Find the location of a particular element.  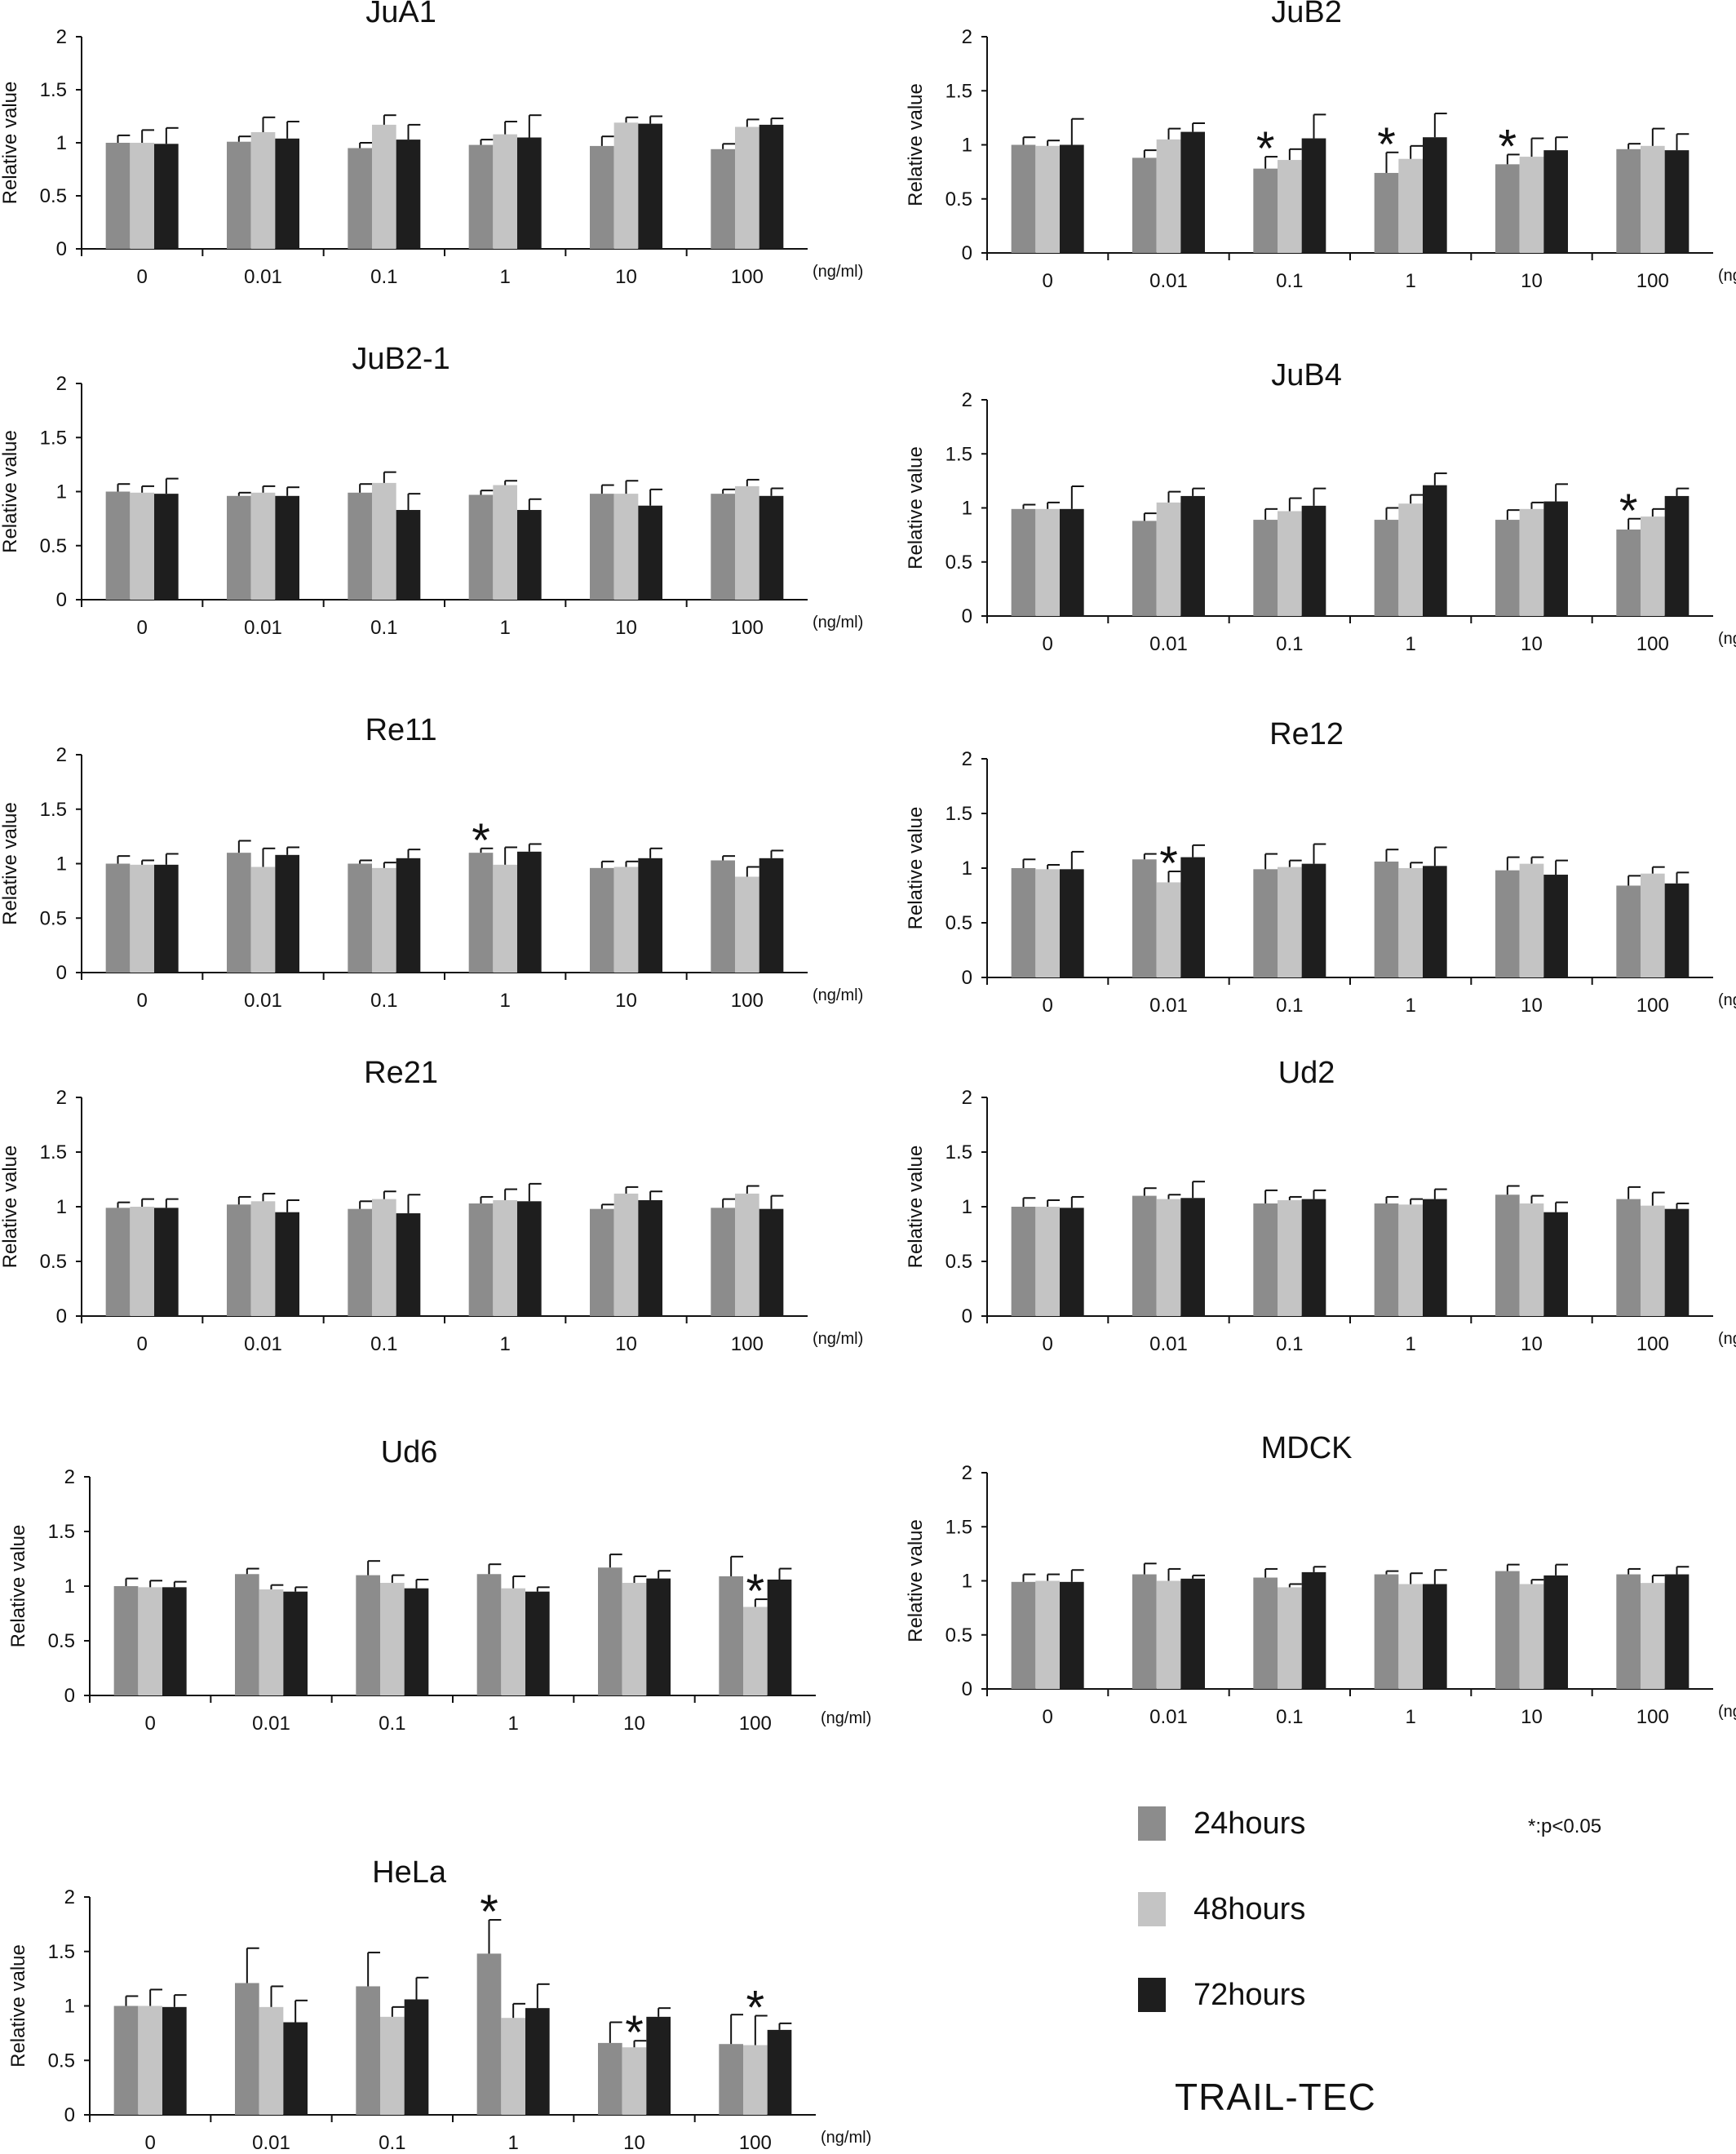

chart-1-ytick-label-0: 0 is located at coordinates (967, 253).